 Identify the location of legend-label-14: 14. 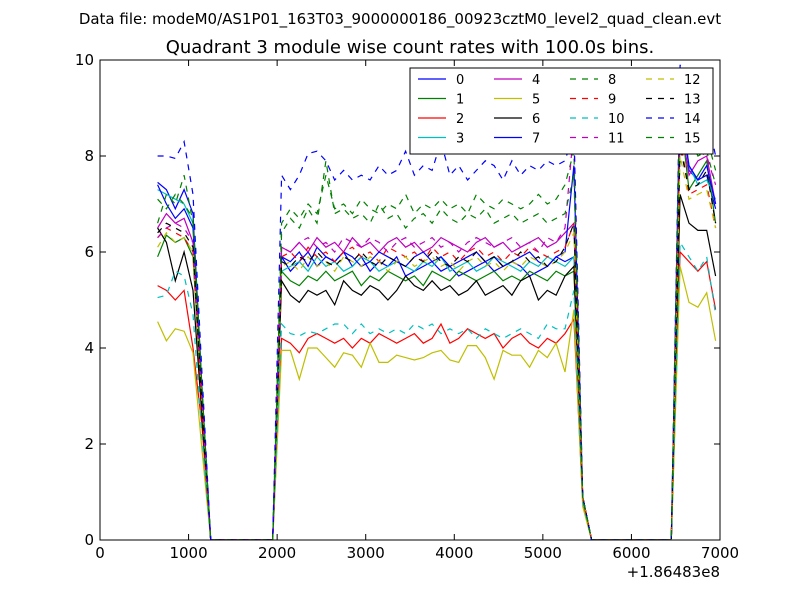
(692, 119).